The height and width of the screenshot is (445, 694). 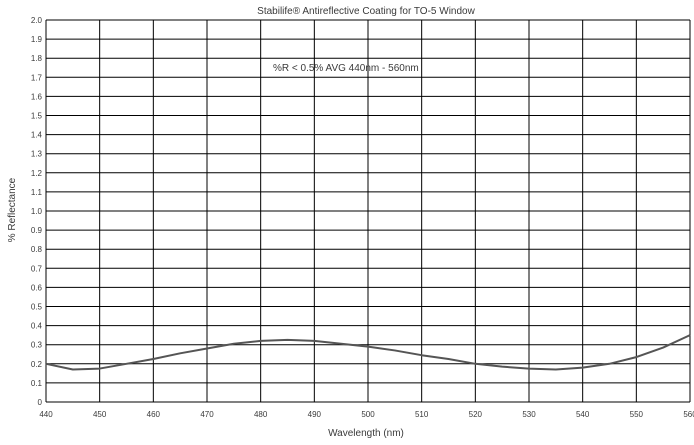 I want to click on x-tick-label: 460, so click(x=154, y=414).